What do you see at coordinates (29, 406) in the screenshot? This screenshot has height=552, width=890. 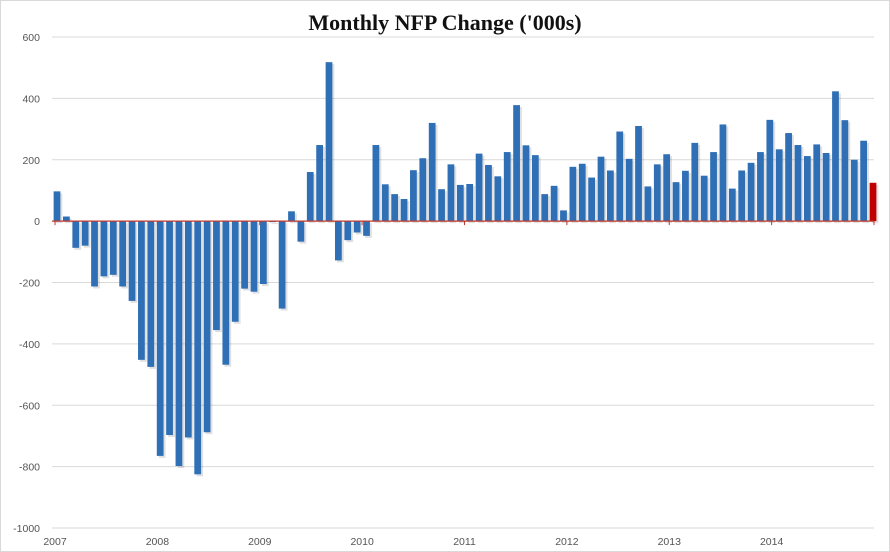 I see `y-tick-label: -600` at bounding box center [29, 406].